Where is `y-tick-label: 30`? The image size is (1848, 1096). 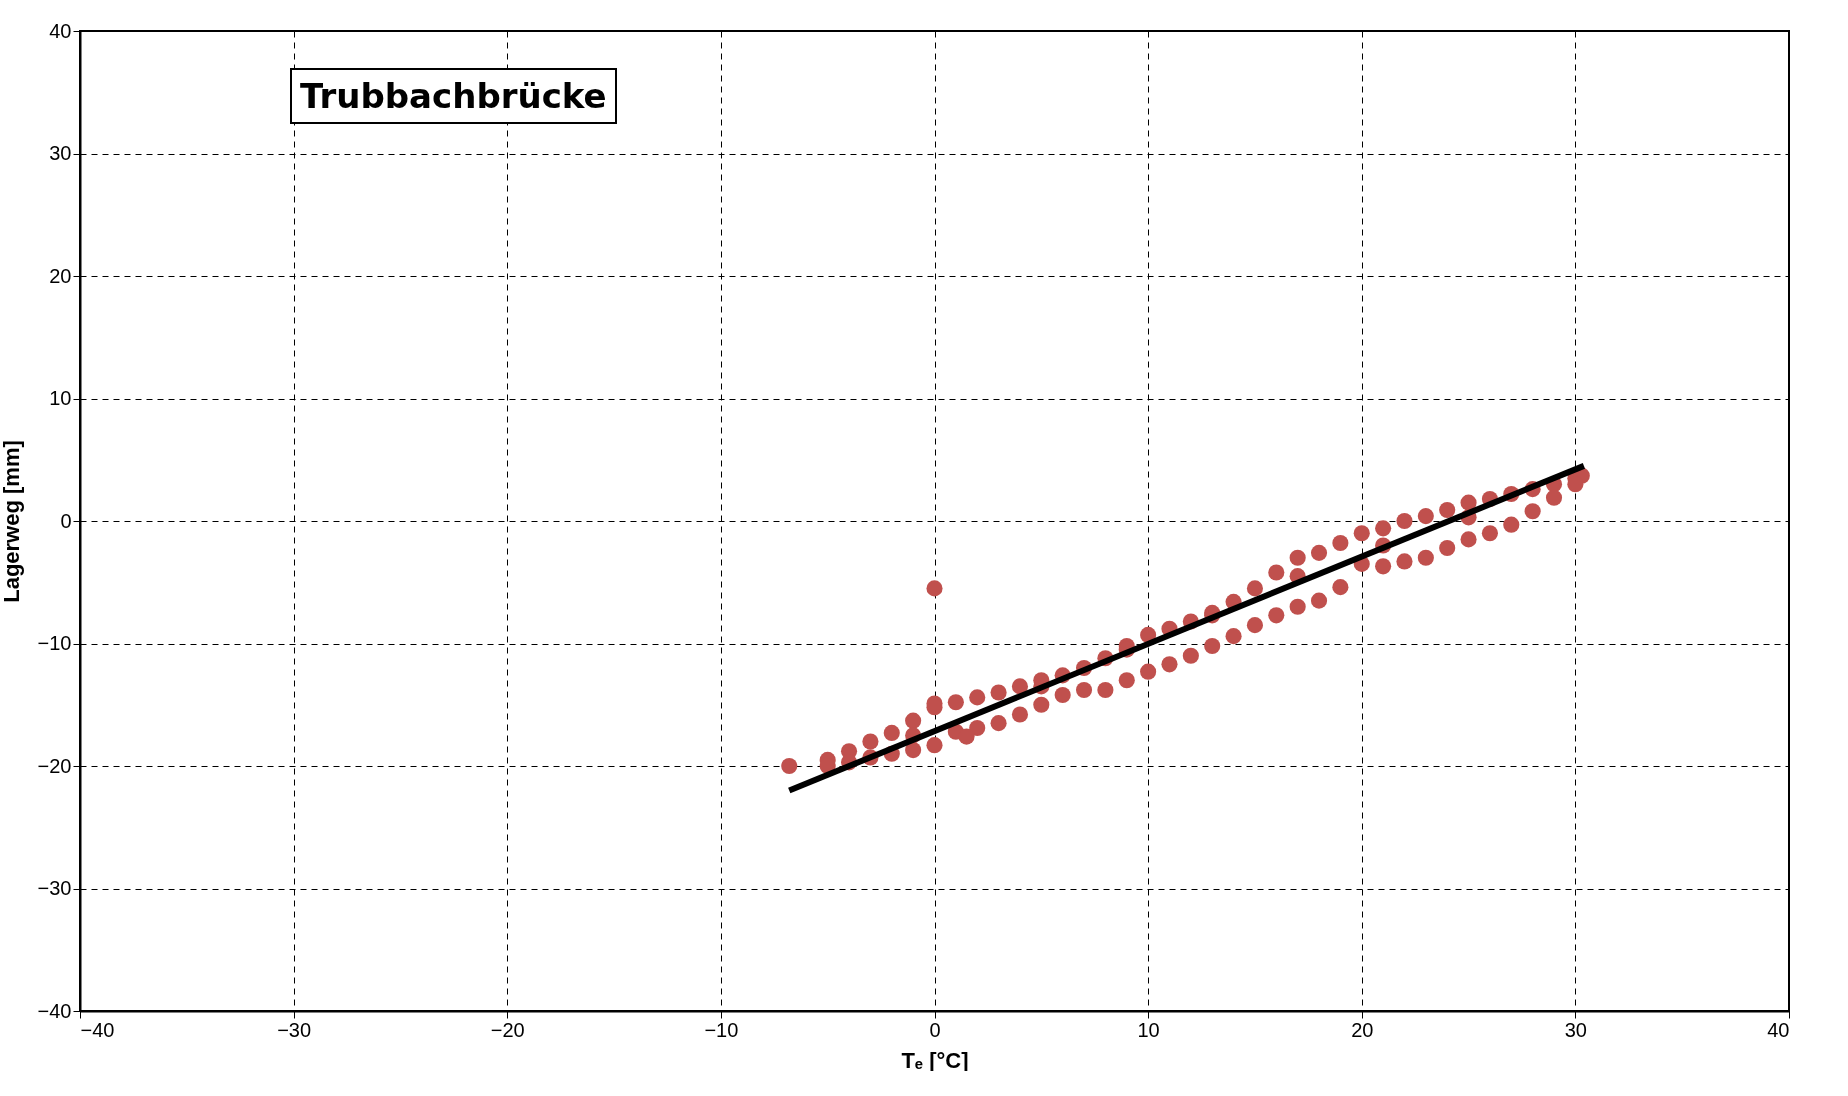 y-tick-label: 30 is located at coordinates (60, 153).